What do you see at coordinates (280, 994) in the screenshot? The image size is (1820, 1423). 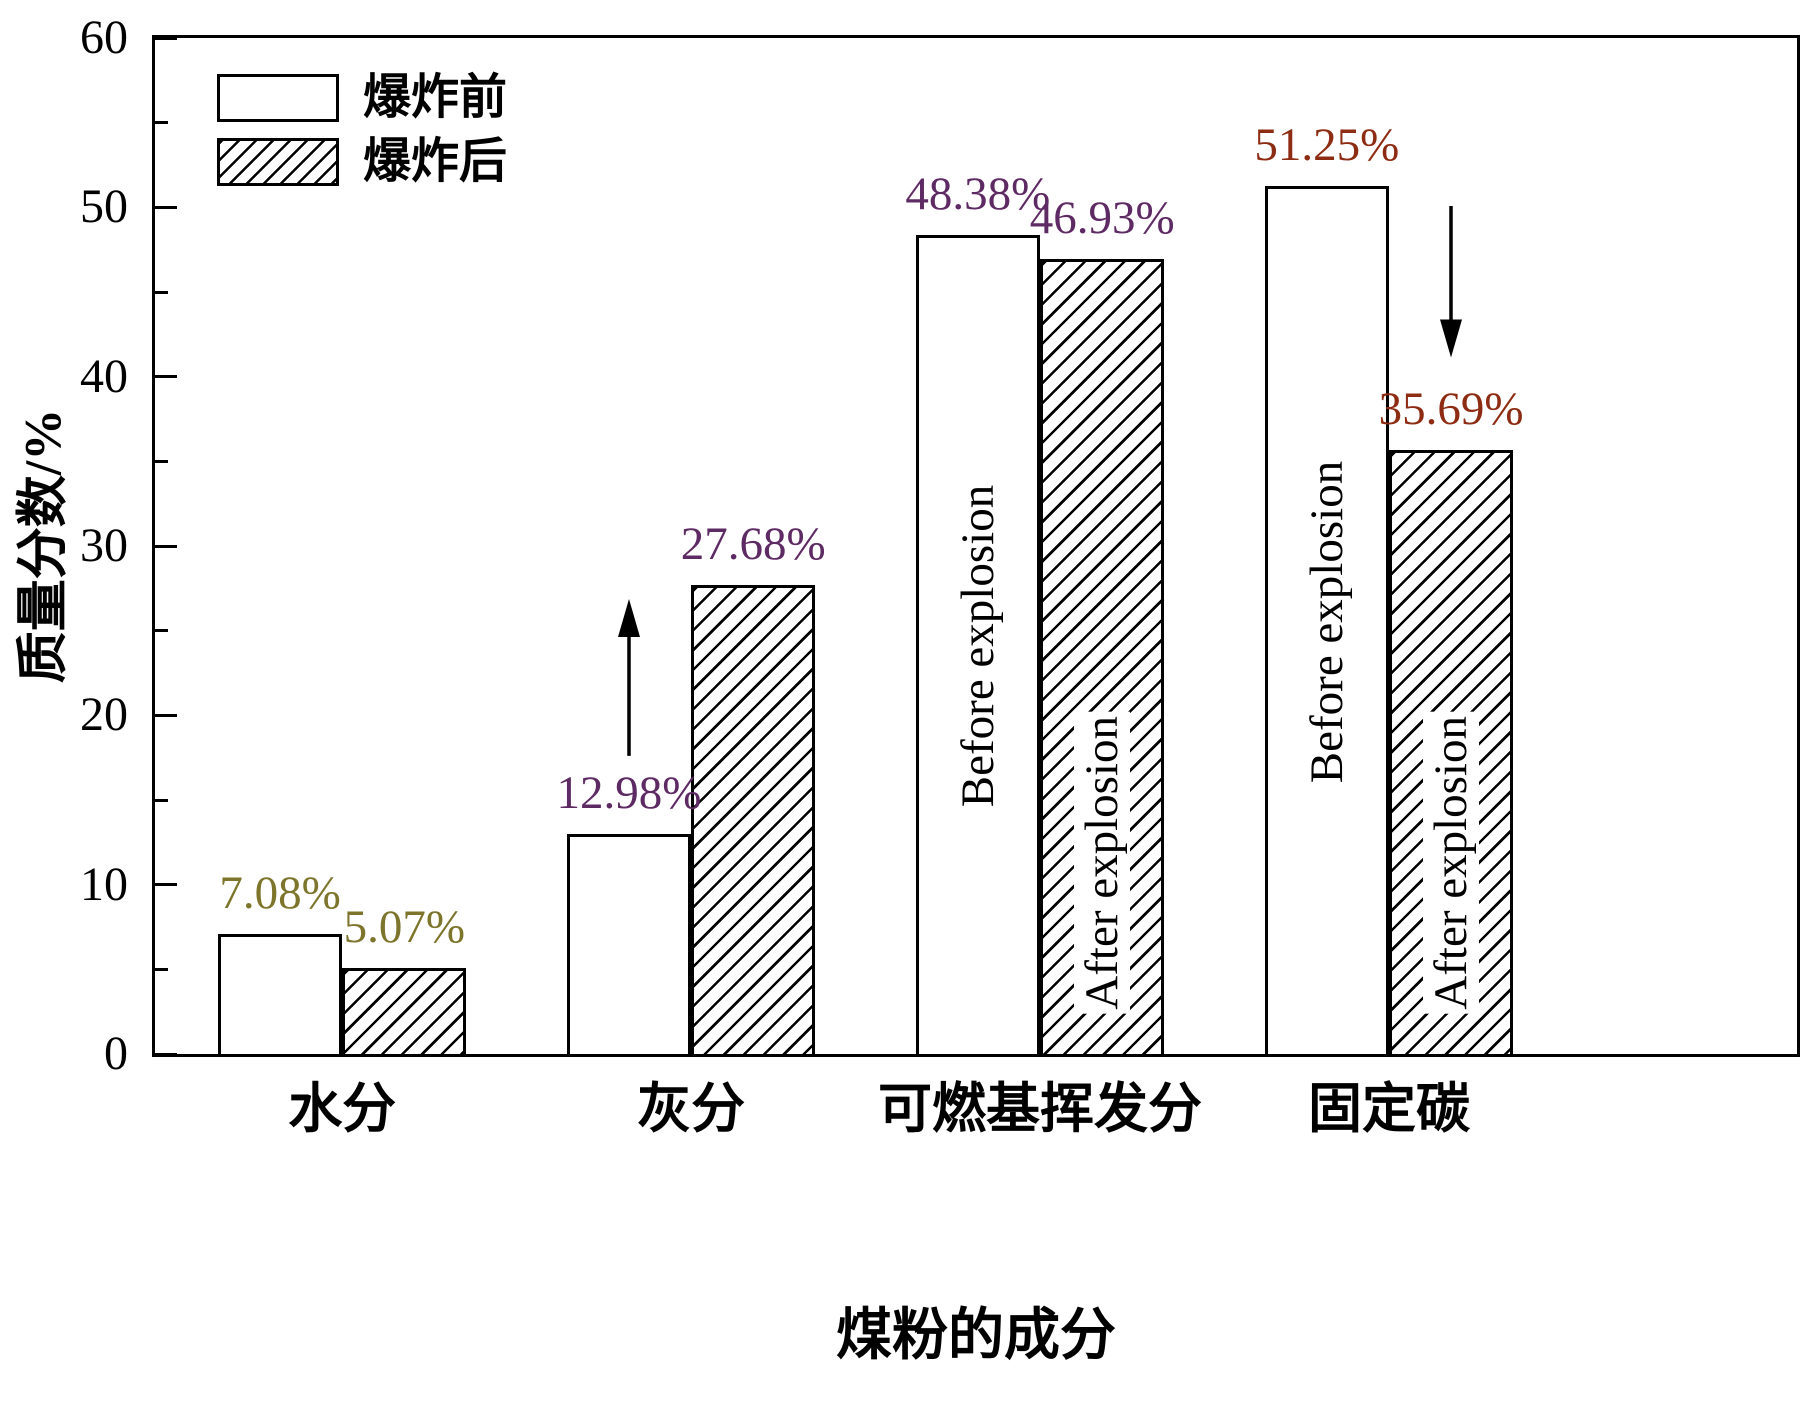 I see `bar-before-explosion-group0` at bounding box center [280, 994].